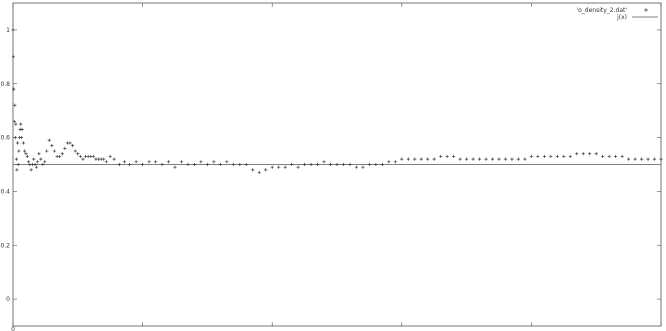 This screenshot has height=331, width=666. What do you see at coordinates (8, 30) in the screenshot?
I see `y-tick-label: 1` at bounding box center [8, 30].